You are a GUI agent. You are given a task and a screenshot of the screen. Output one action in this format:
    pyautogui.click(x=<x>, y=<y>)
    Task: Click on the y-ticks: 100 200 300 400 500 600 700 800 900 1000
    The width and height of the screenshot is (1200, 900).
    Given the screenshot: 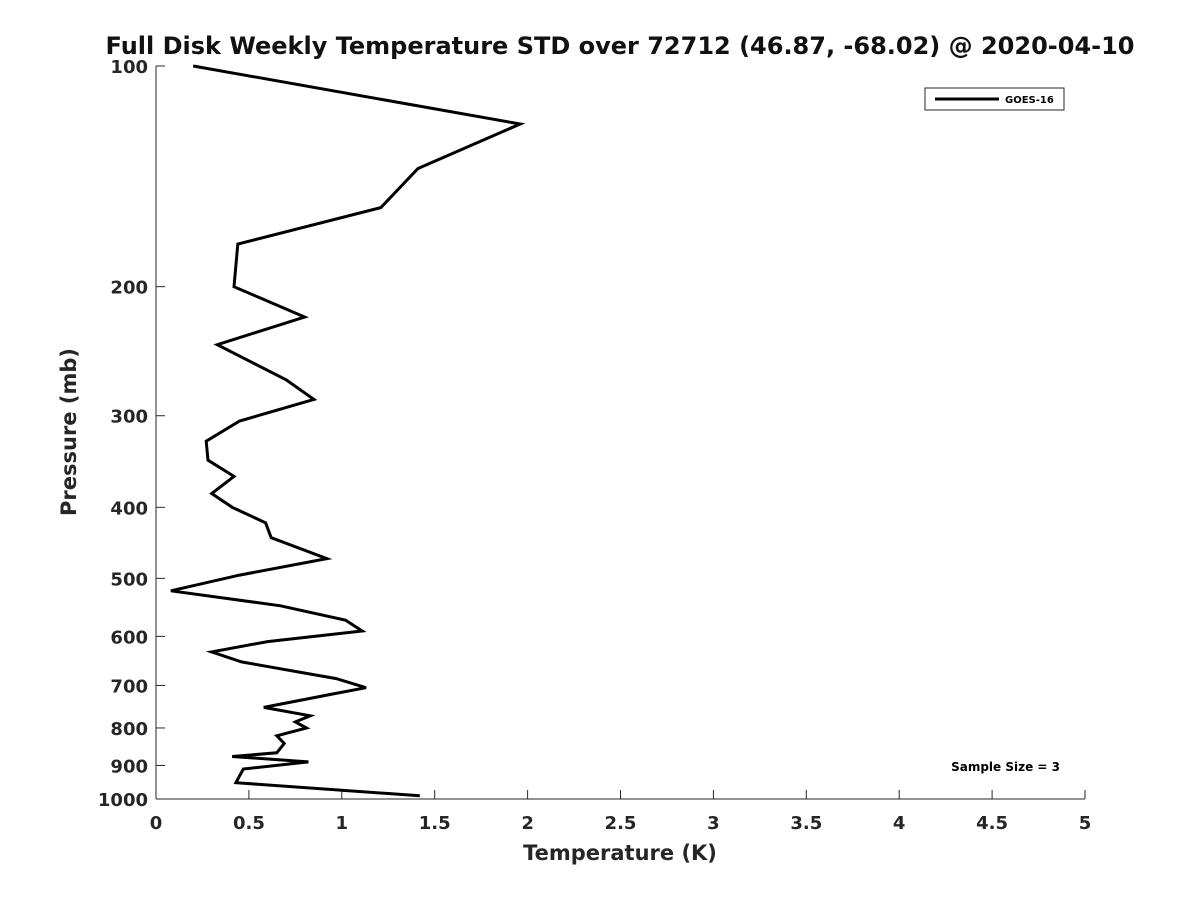 What is the action you would take?
    pyautogui.click(x=131, y=434)
    